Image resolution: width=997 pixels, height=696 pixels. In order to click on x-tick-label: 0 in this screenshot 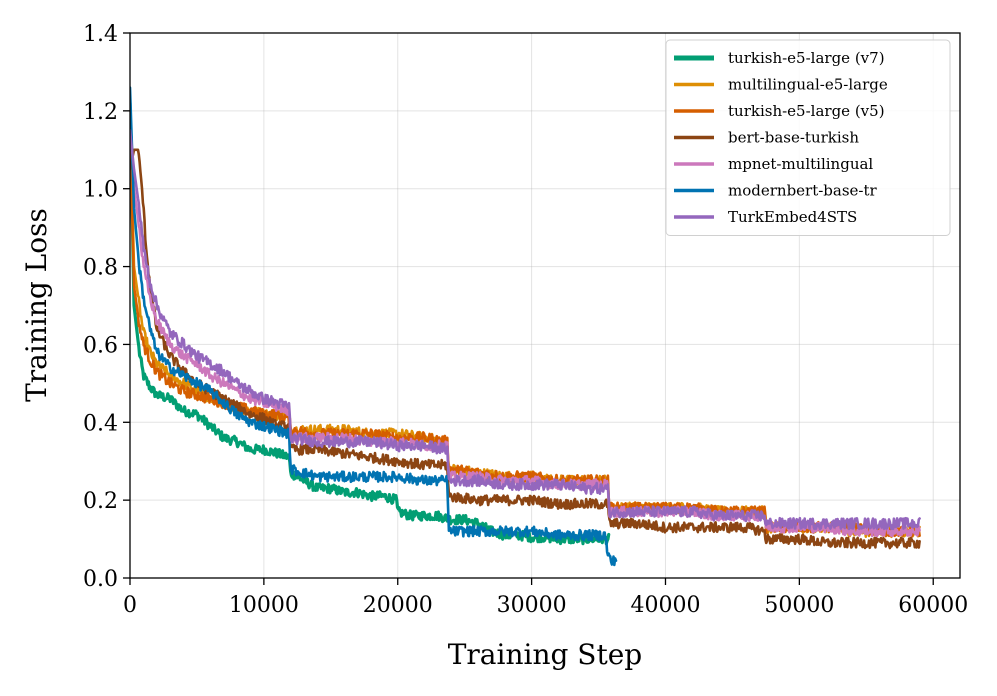, I will do `click(130, 605)`.